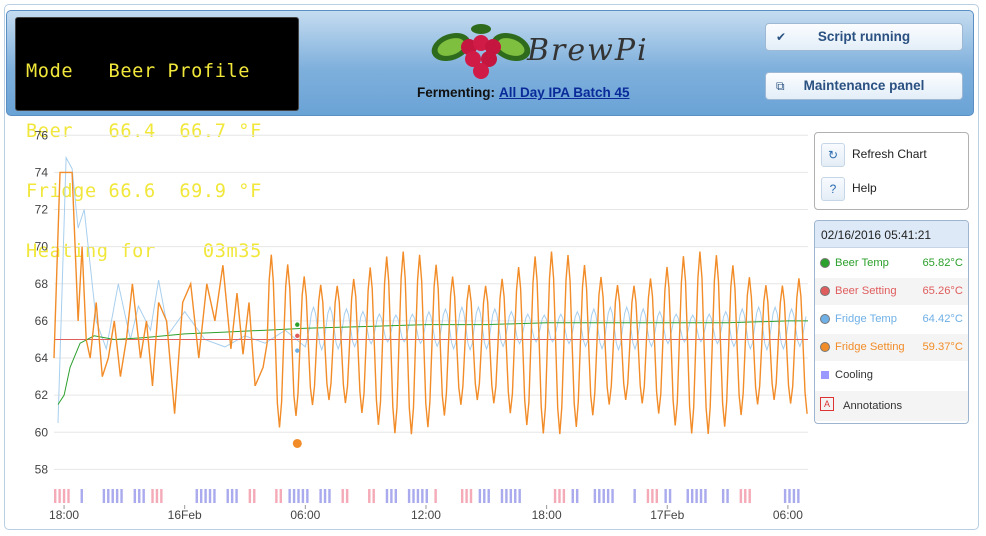  What do you see at coordinates (891, 189) in the screenshot?
I see `help-button: ? Help` at bounding box center [891, 189].